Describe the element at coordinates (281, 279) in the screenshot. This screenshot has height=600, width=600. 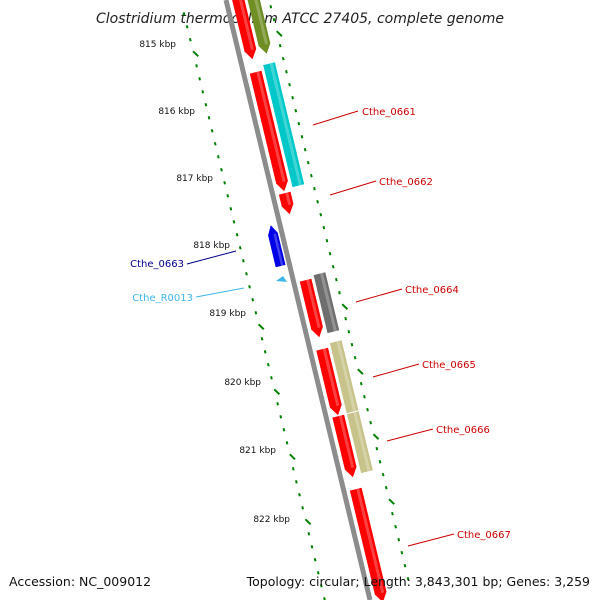
I see `rna-cthe-r0013` at that location.